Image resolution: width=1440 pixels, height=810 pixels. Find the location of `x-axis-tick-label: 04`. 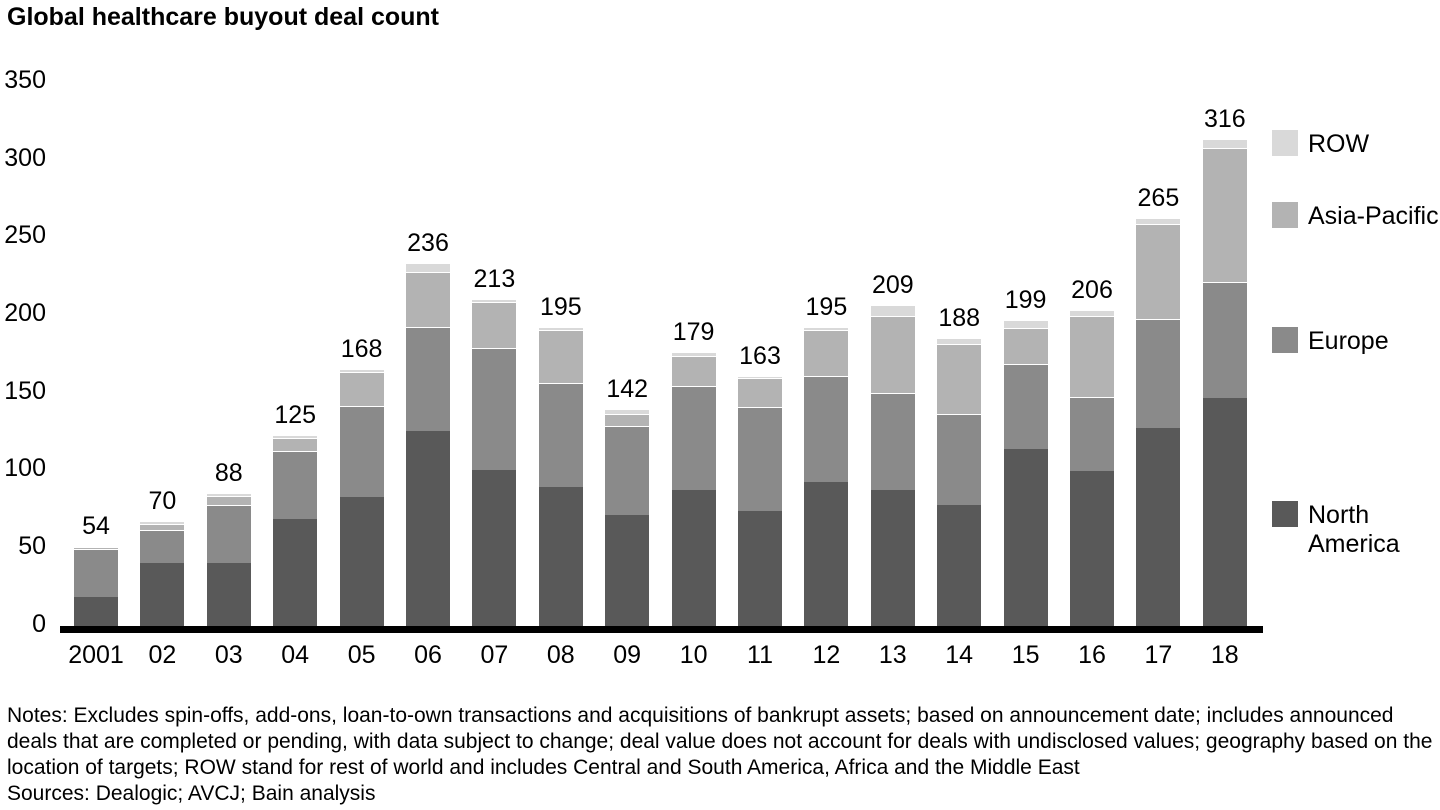

x-axis-tick-label: 04 is located at coordinates (295, 655).